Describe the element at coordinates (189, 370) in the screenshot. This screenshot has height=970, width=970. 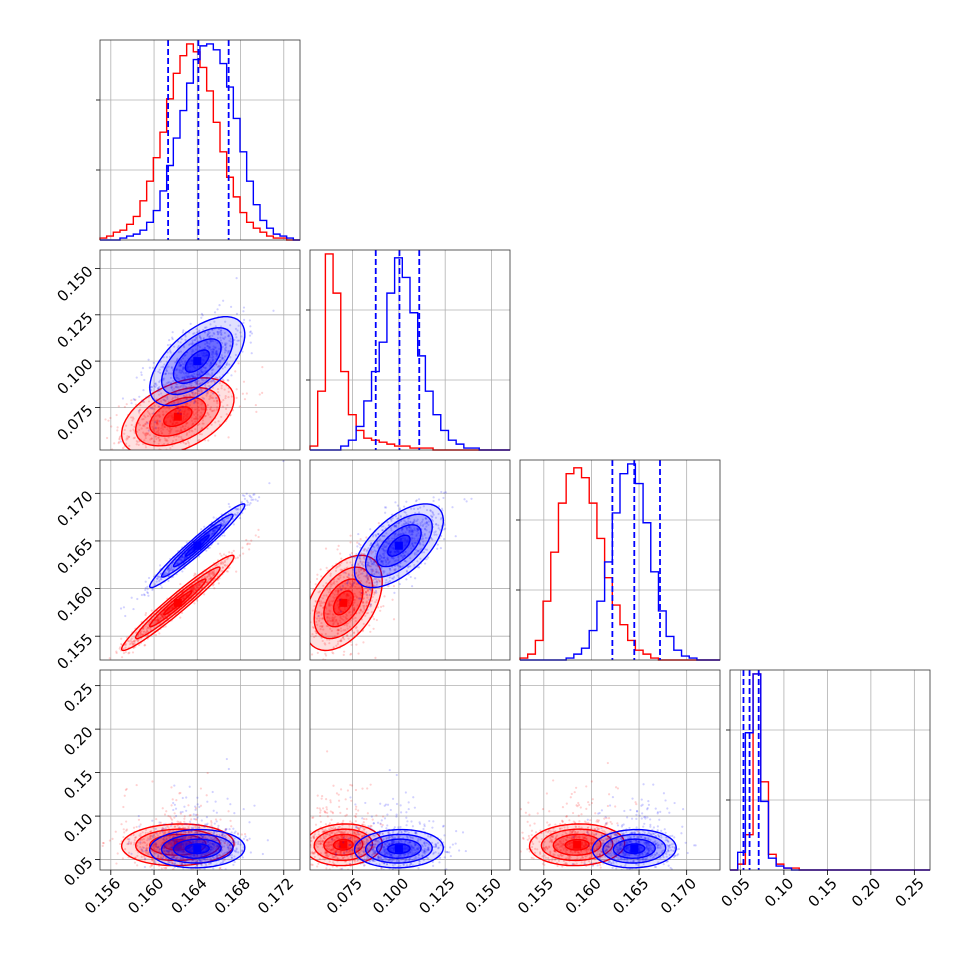
I see `panel-content` at that location.